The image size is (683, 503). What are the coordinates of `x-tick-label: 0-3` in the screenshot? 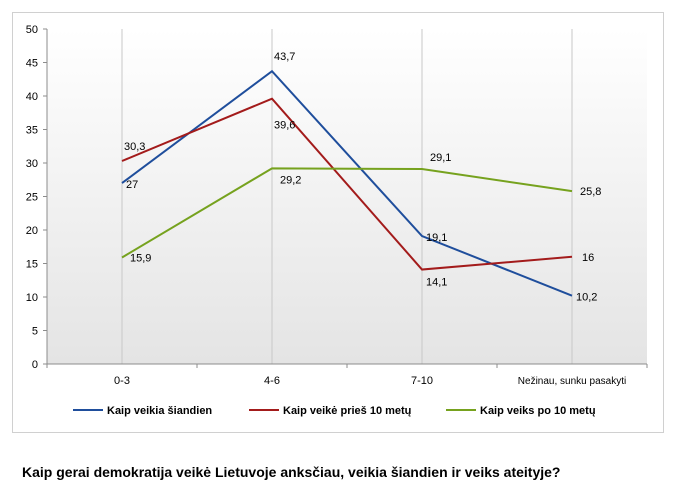 It's located at (122, 381).